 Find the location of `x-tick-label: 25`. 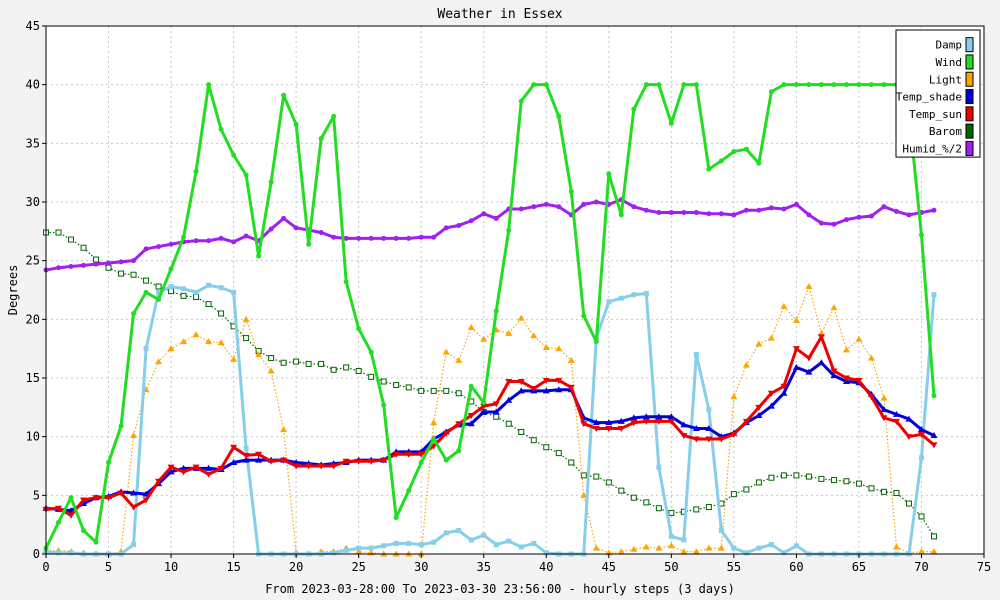

x-tick-label: 25 is located at coordinates (358, 567).